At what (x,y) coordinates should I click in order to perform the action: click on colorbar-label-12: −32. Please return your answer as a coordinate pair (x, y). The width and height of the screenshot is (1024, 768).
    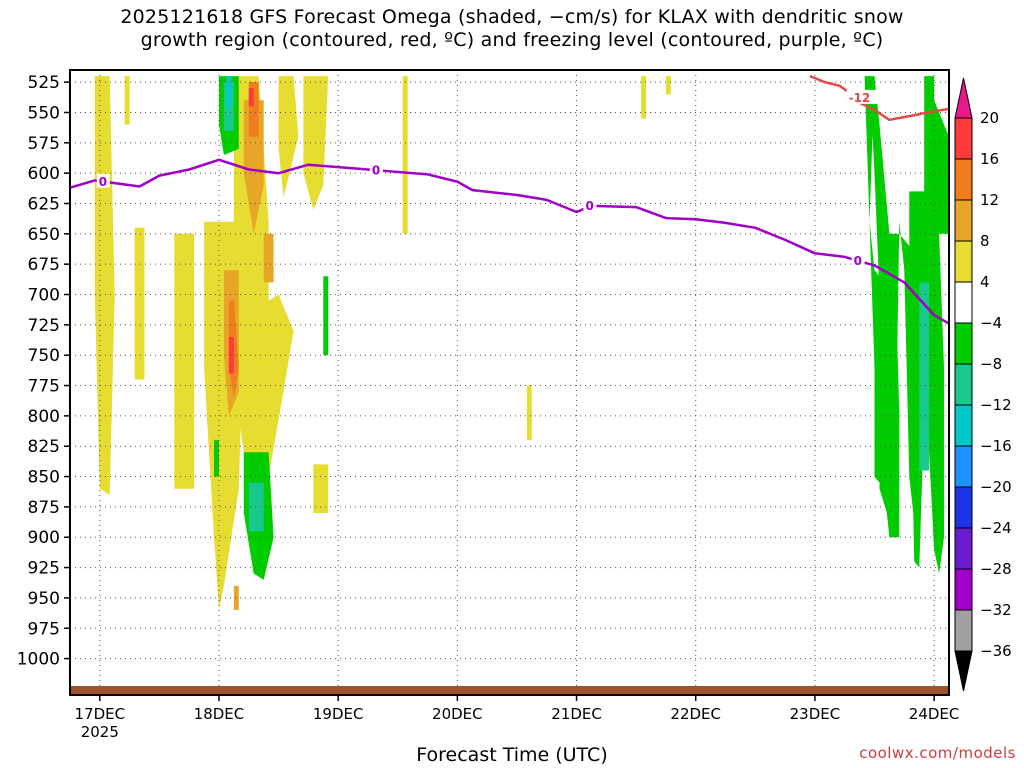
    Looking at the image, I should click on (996, 610).